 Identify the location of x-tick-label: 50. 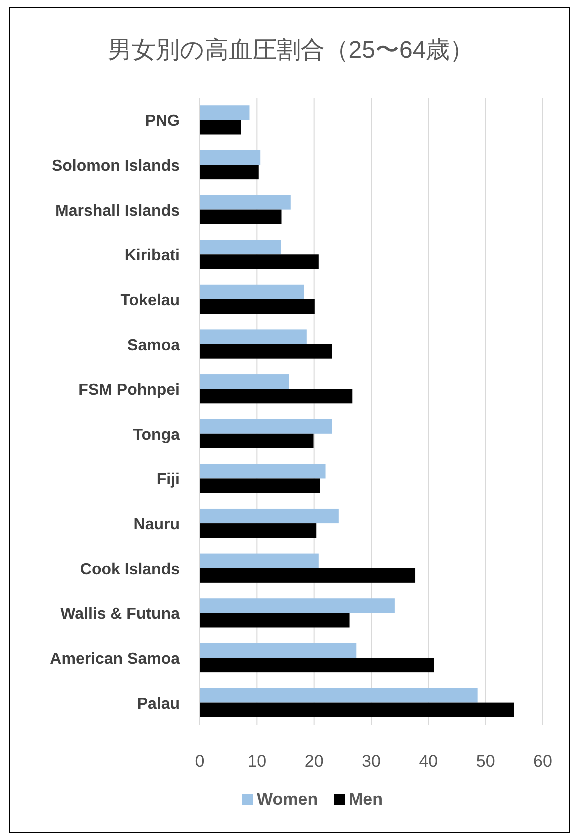
(486, 761).